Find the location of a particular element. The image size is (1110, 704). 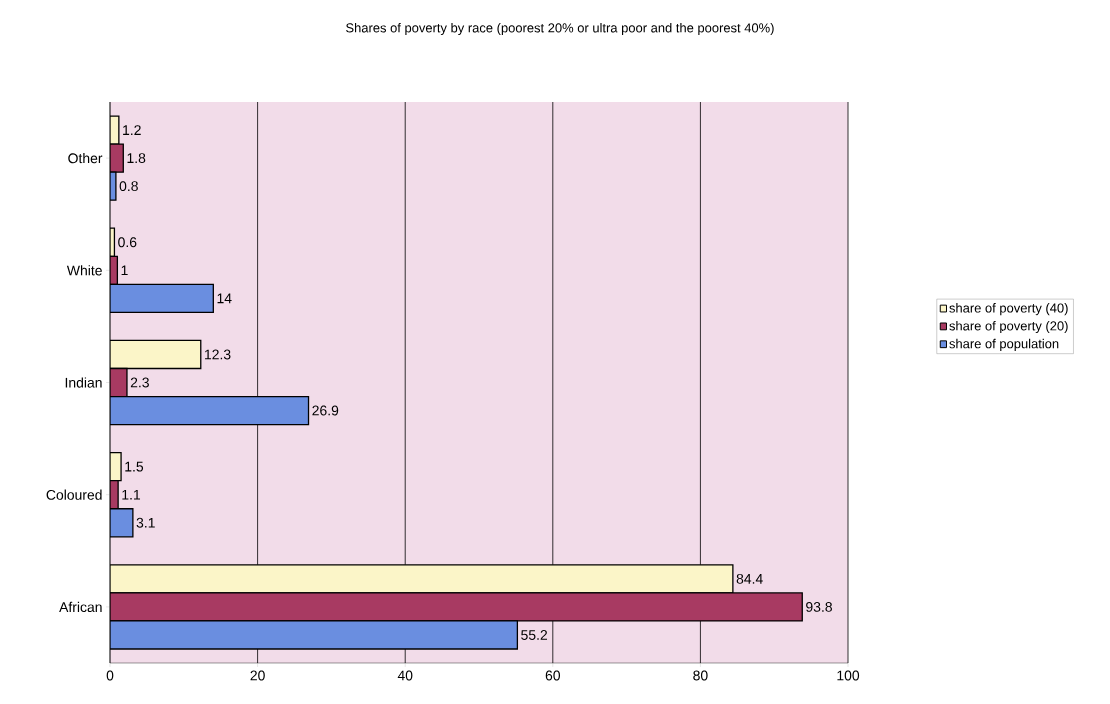

x-tick-label: 20 is located at coordinates (257, 675).